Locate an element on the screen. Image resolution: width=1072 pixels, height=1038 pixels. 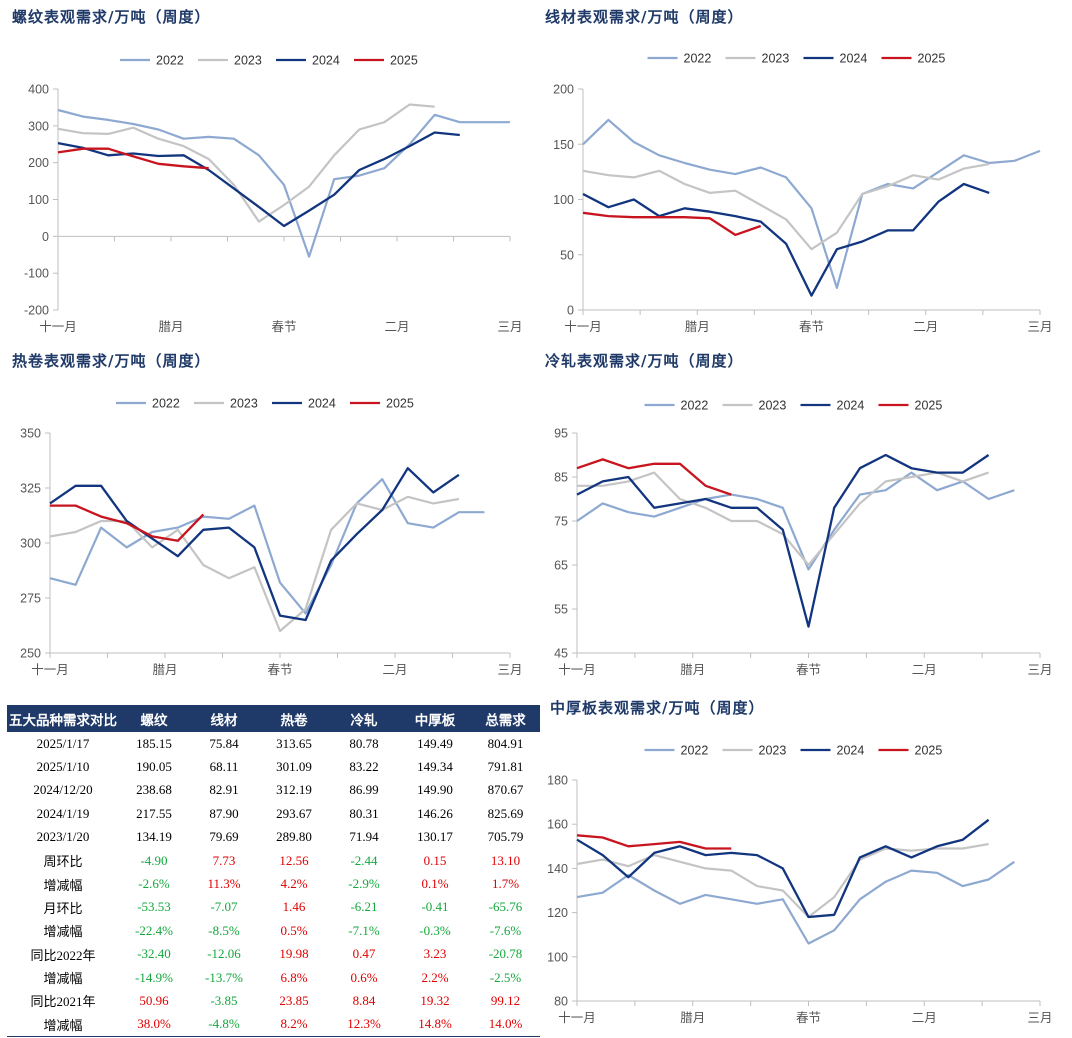
table-cell: 14.0% is located at coordinates (505, 1025).